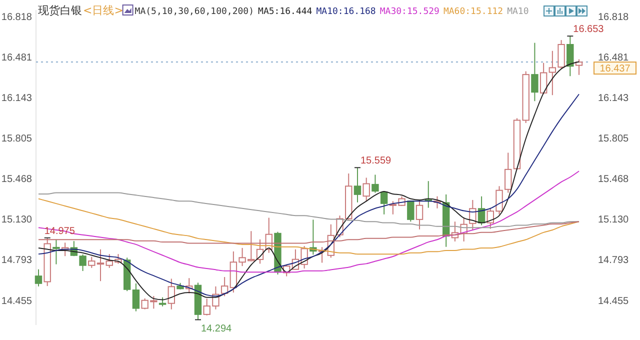 This screenshot has height=340, width=640. What do you see at coordinates (614, 180) in the screenshot?
I see `y2-tick-label: 15.468` at bounding box center [614, 180].